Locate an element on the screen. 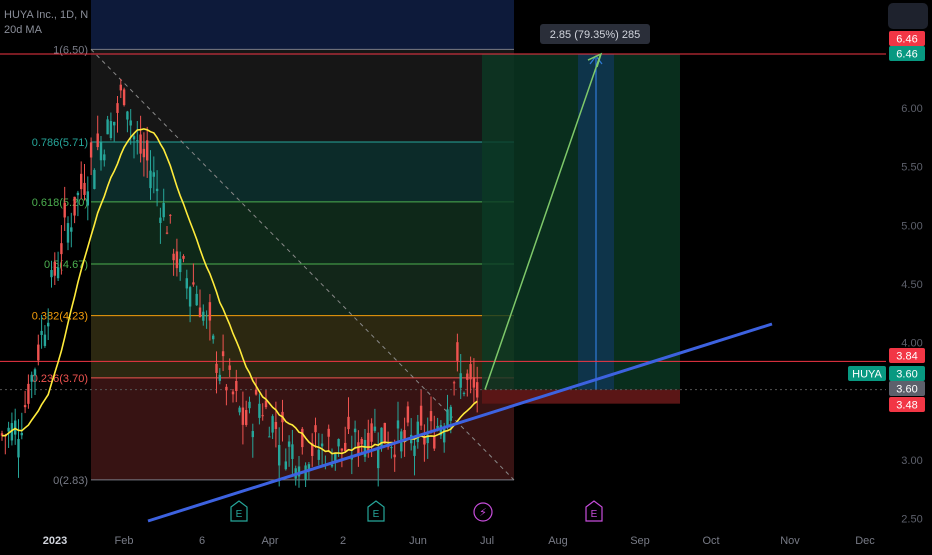 The height and width of the screenshot is (555, 932). fib-level-label: 1(6.50) is located at coordinates (70, 50).